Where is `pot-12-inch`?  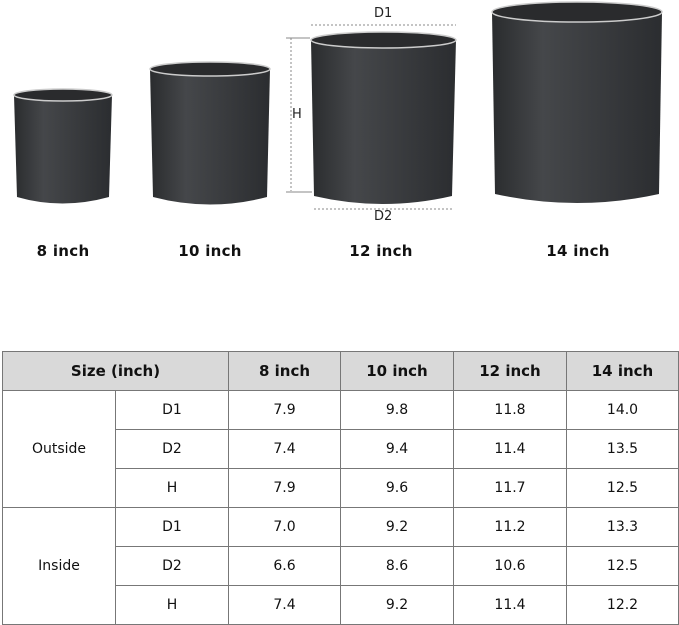
pot-12-inch is located at coordinates (383, 117).